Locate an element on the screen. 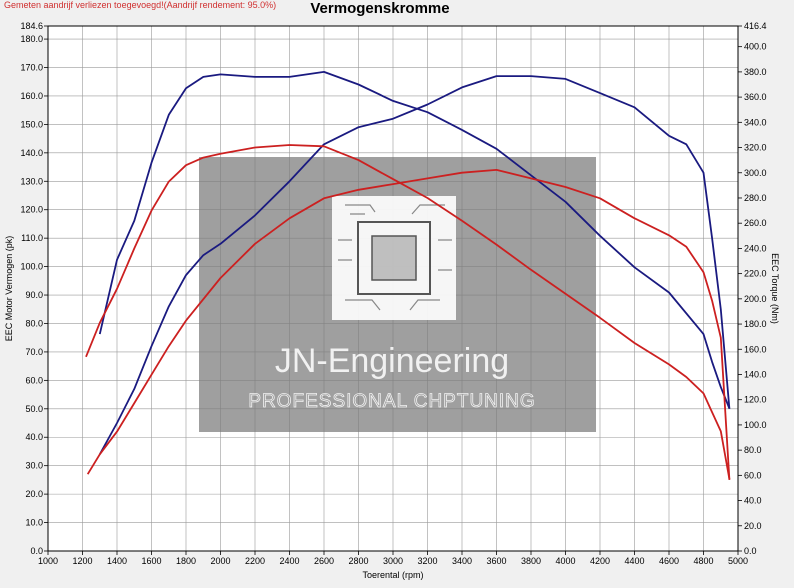 This screenshot has width=794, height=588. x-tick-label: 3000 is located at coordinates (393, 561).